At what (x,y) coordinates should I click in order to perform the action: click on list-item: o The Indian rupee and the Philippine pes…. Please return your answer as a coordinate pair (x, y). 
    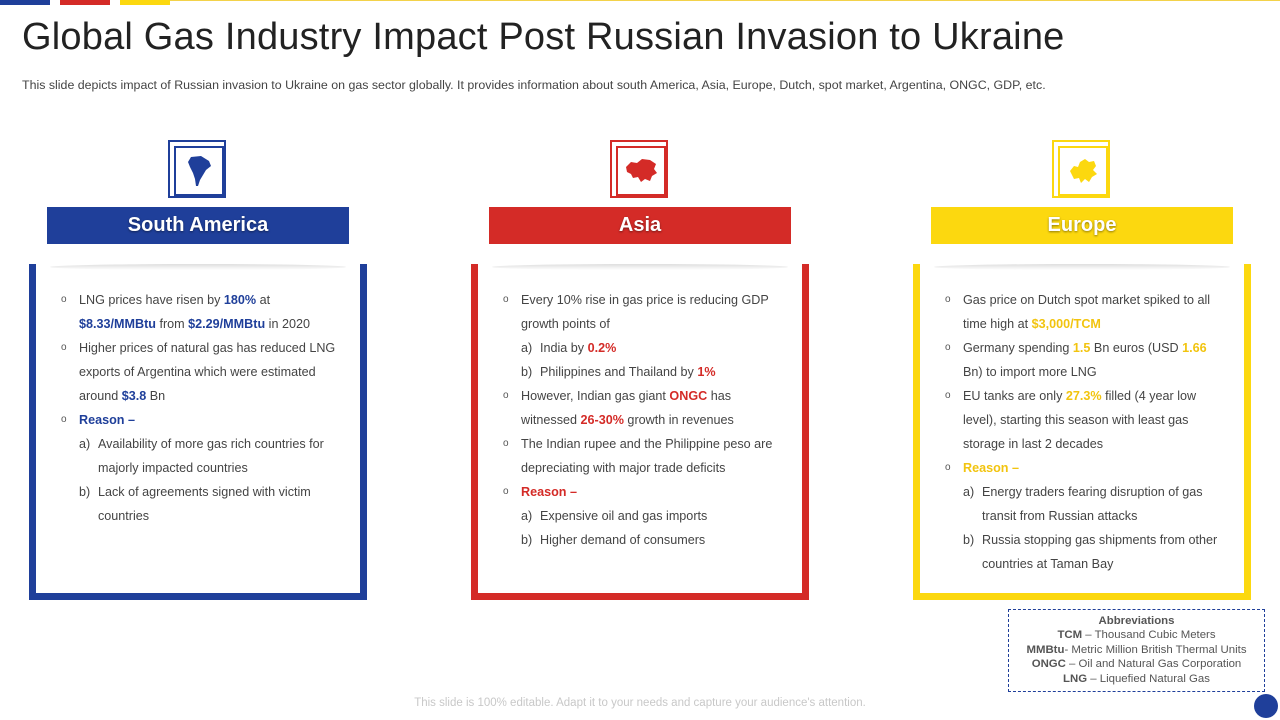
    Looking at the image, I should click on (638, 456).